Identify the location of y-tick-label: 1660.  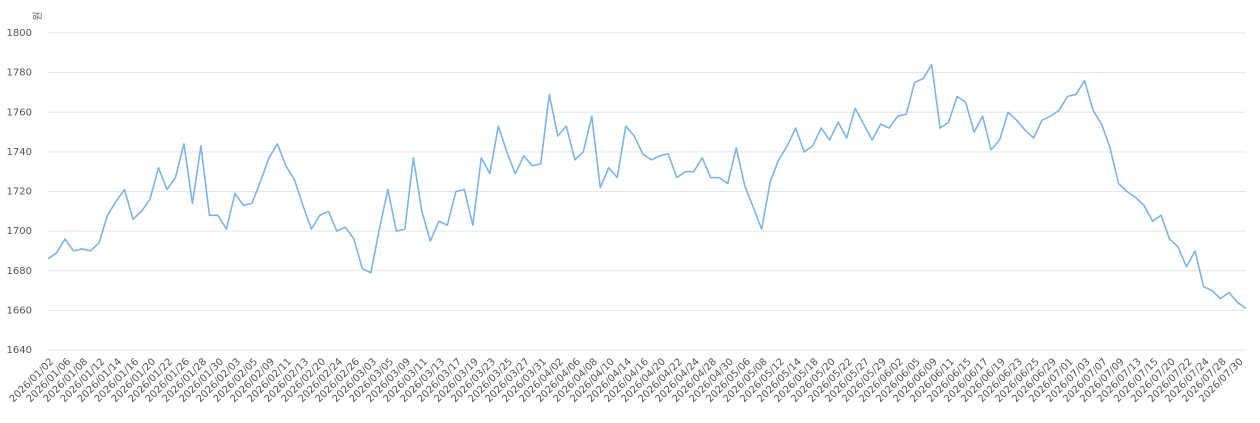
(19, 310).